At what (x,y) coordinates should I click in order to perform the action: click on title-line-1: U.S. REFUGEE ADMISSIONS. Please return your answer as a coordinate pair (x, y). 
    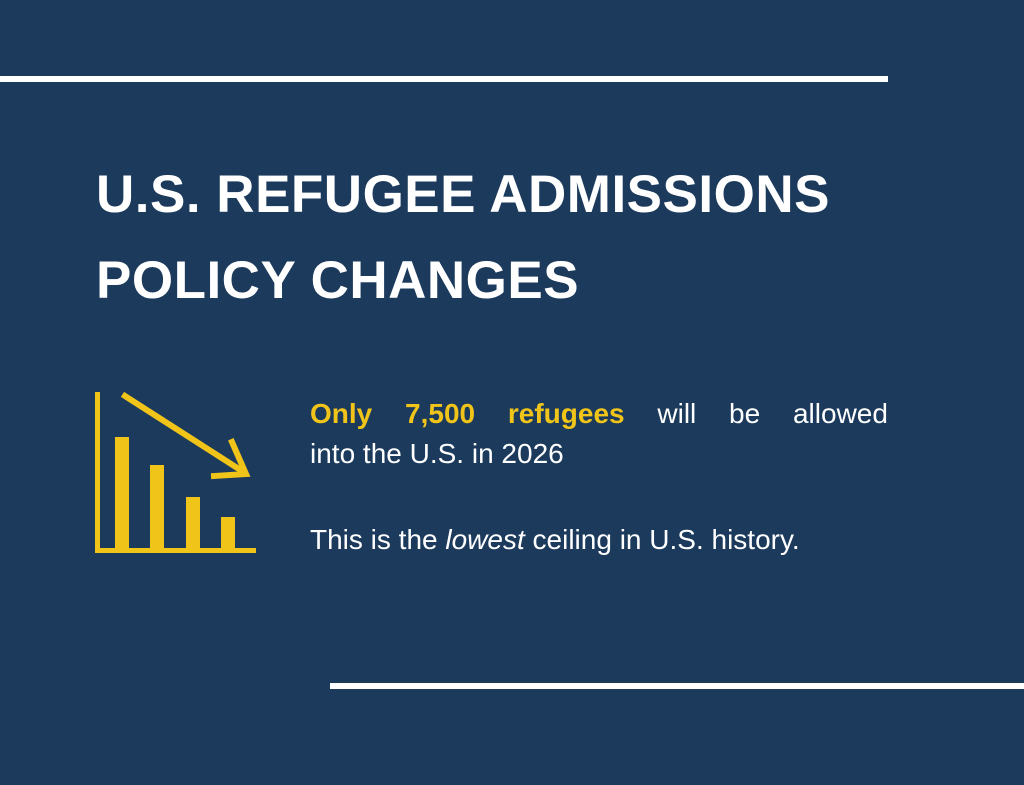
    Looking at the image, I should click on (463, 194).